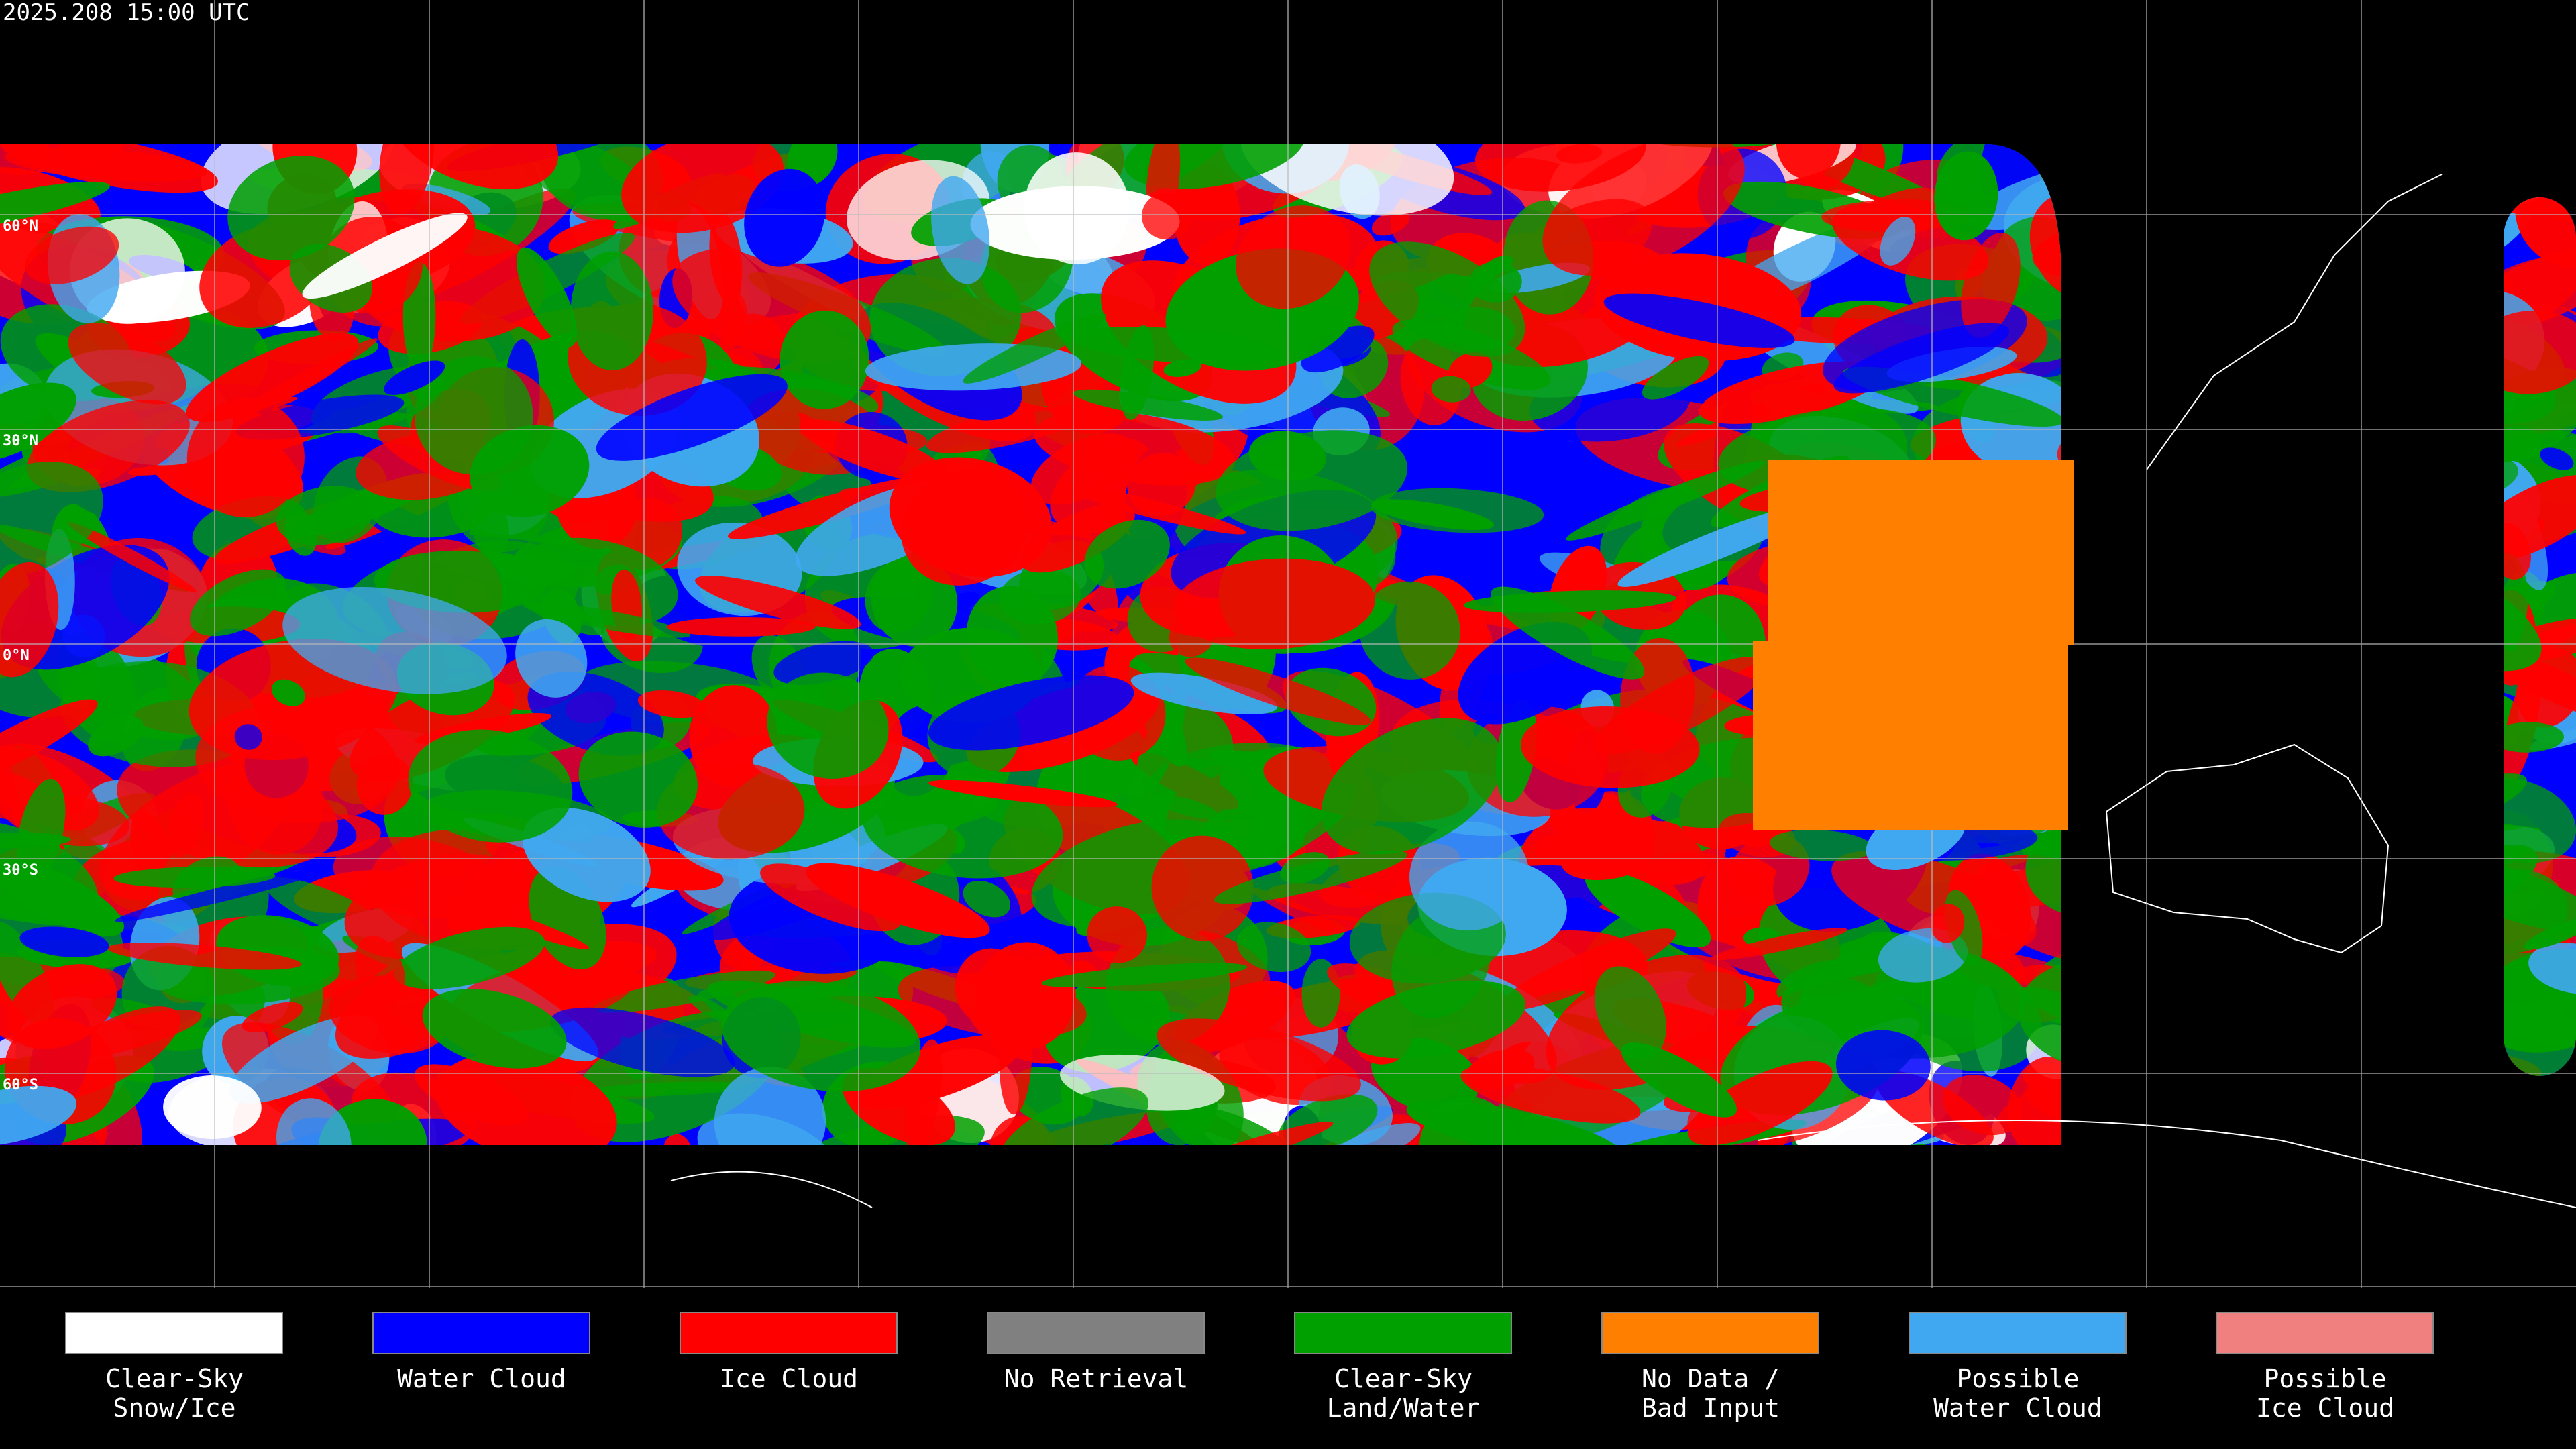 Image resolution: width=2576 pixels, height=1449 pixels. What do you see at coordinates (174, 1378) in the screenshot?
I see `legend-label: Clear-Sky` at bounding box center [174, 1378].